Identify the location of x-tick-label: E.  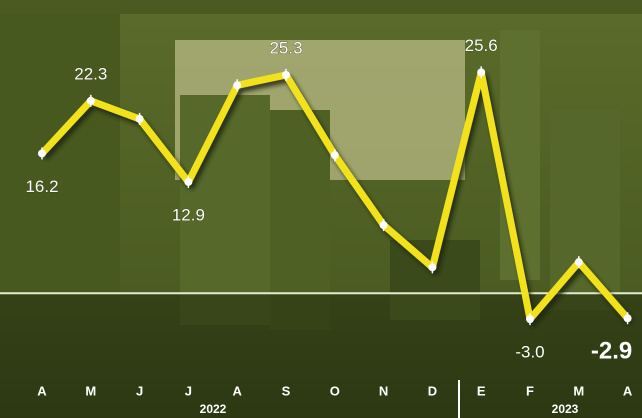
(481, 390).